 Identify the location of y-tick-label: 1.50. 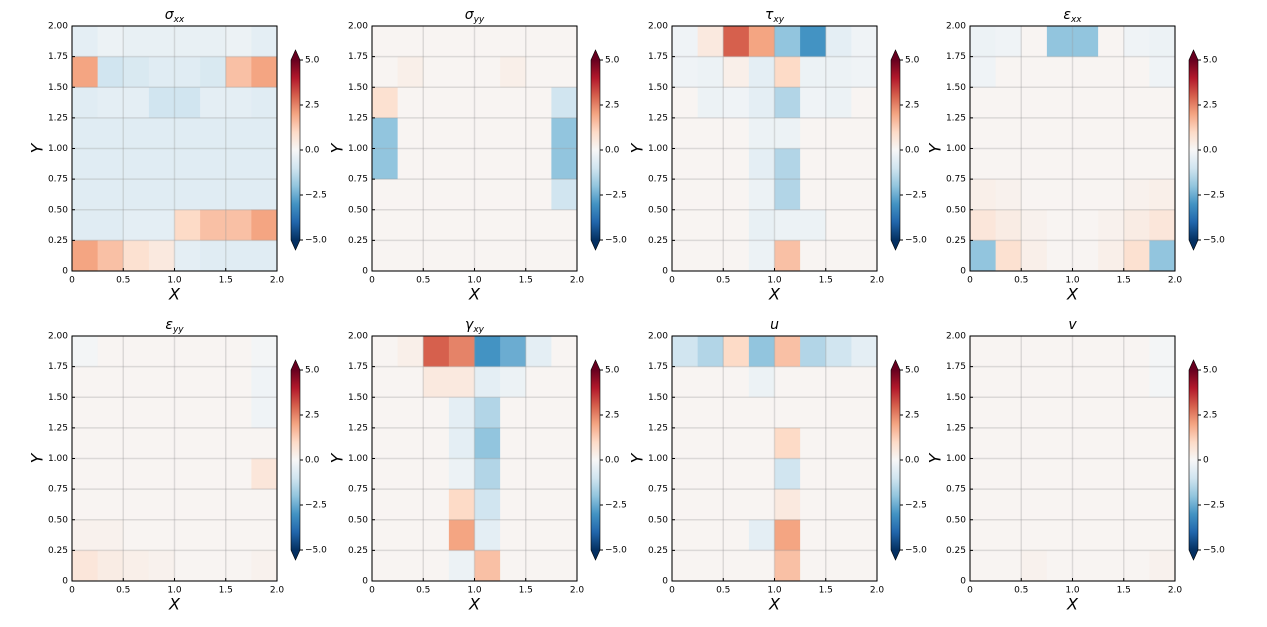
(658, 398).